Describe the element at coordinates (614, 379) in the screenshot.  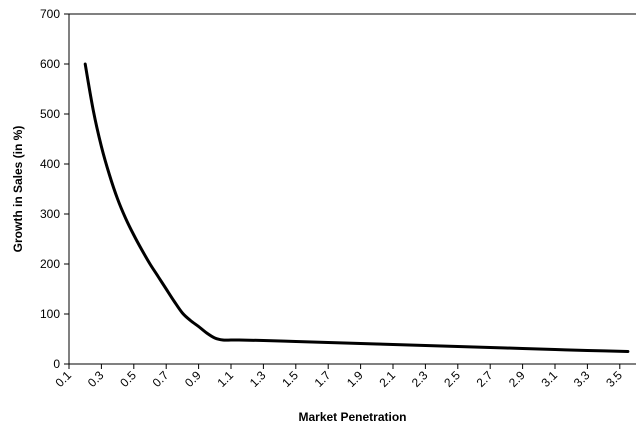
I see `x-tick-label: 3.5` at that location.